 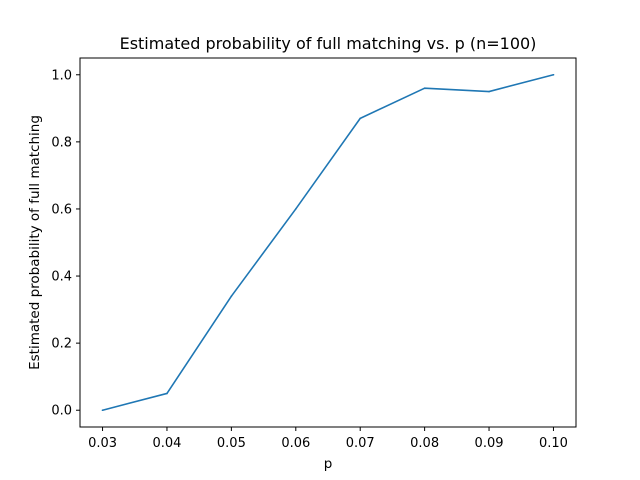 I want to click on x-tick-label: 0.03, so click(x=102, y=443).